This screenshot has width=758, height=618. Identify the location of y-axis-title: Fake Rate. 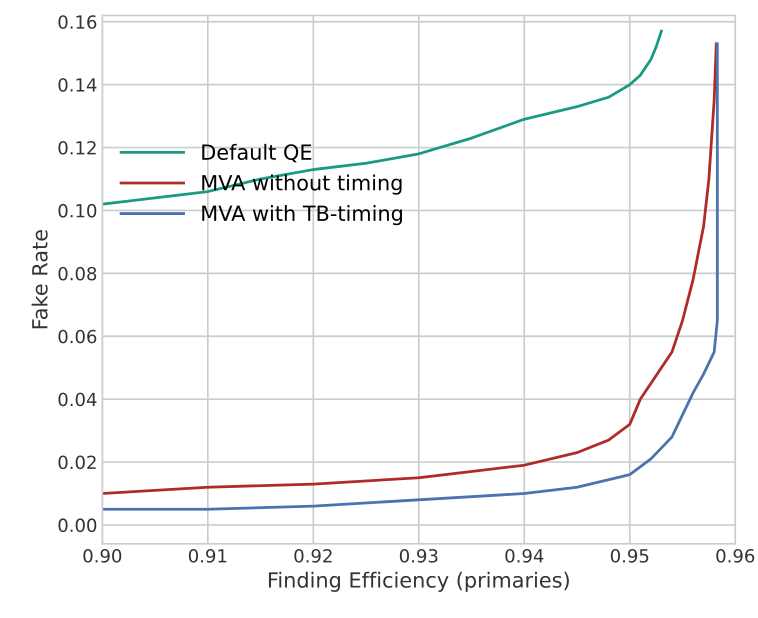
(40, 279).